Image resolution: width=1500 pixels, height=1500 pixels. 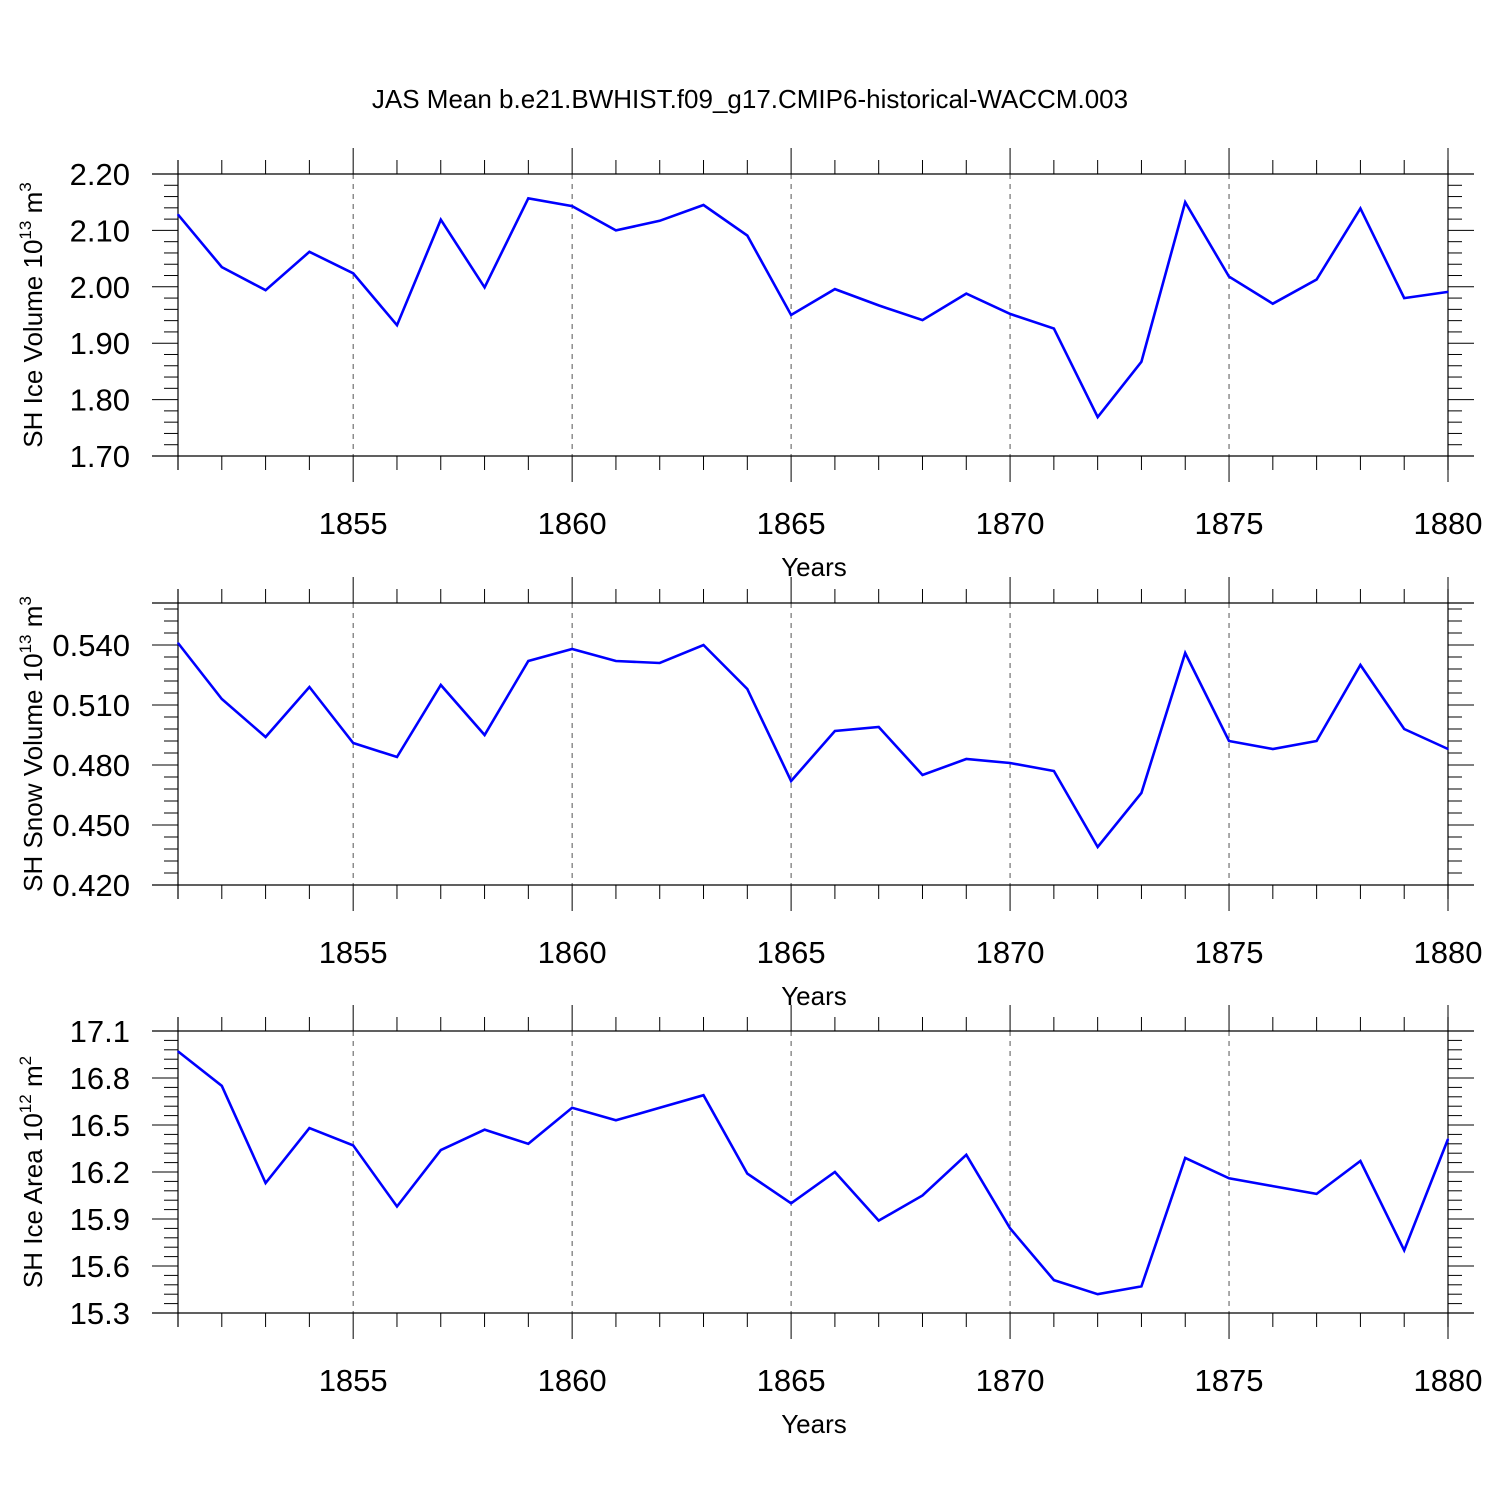 I want to click on y-tick-label: 0.480, so click(x=91, y=765).